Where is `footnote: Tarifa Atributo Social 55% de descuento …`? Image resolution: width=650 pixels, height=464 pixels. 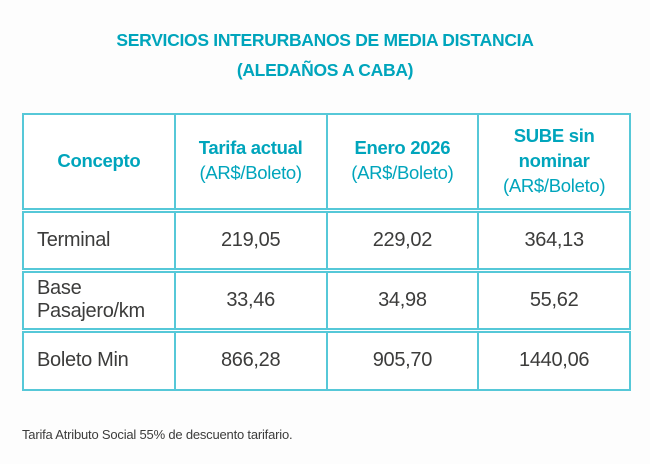
footnote: Tarifa Atributo Social 55% de descuento … is located at coordinates (157, 434).